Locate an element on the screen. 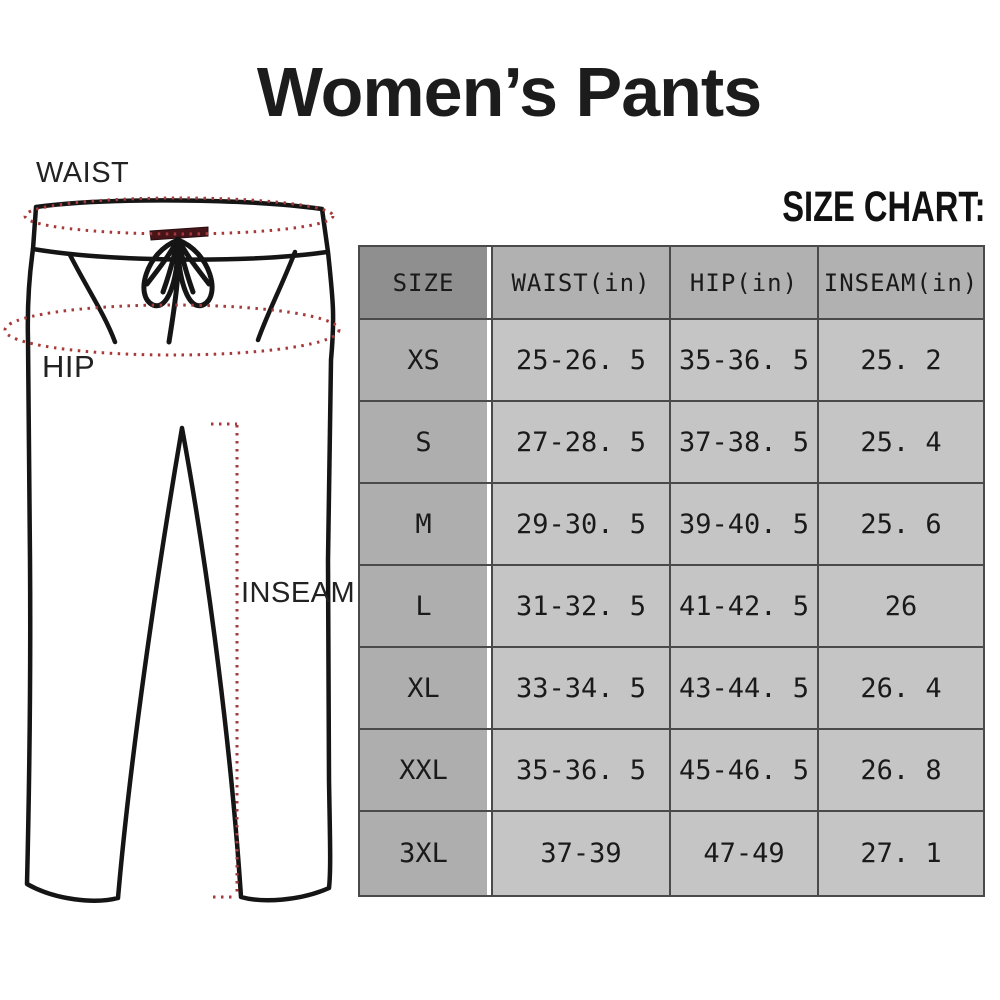 The height and width of the screenshot is (1000, 1000). size-cell: S is located at coordinates (422, 443).